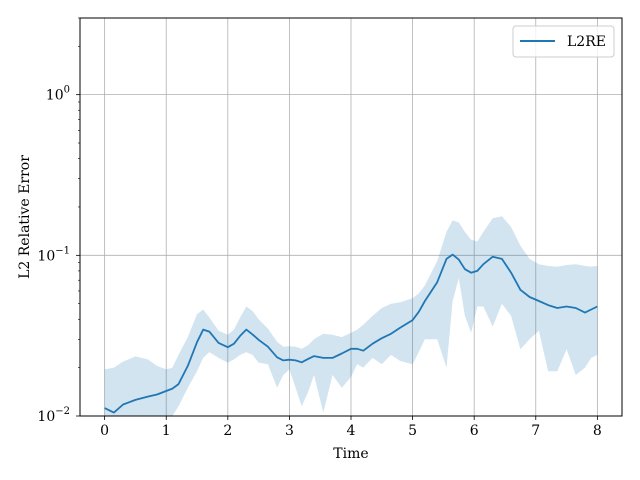 This screenshot has height=480, width=640. I want to click on x-axis-label: Time, so click(350, 454).